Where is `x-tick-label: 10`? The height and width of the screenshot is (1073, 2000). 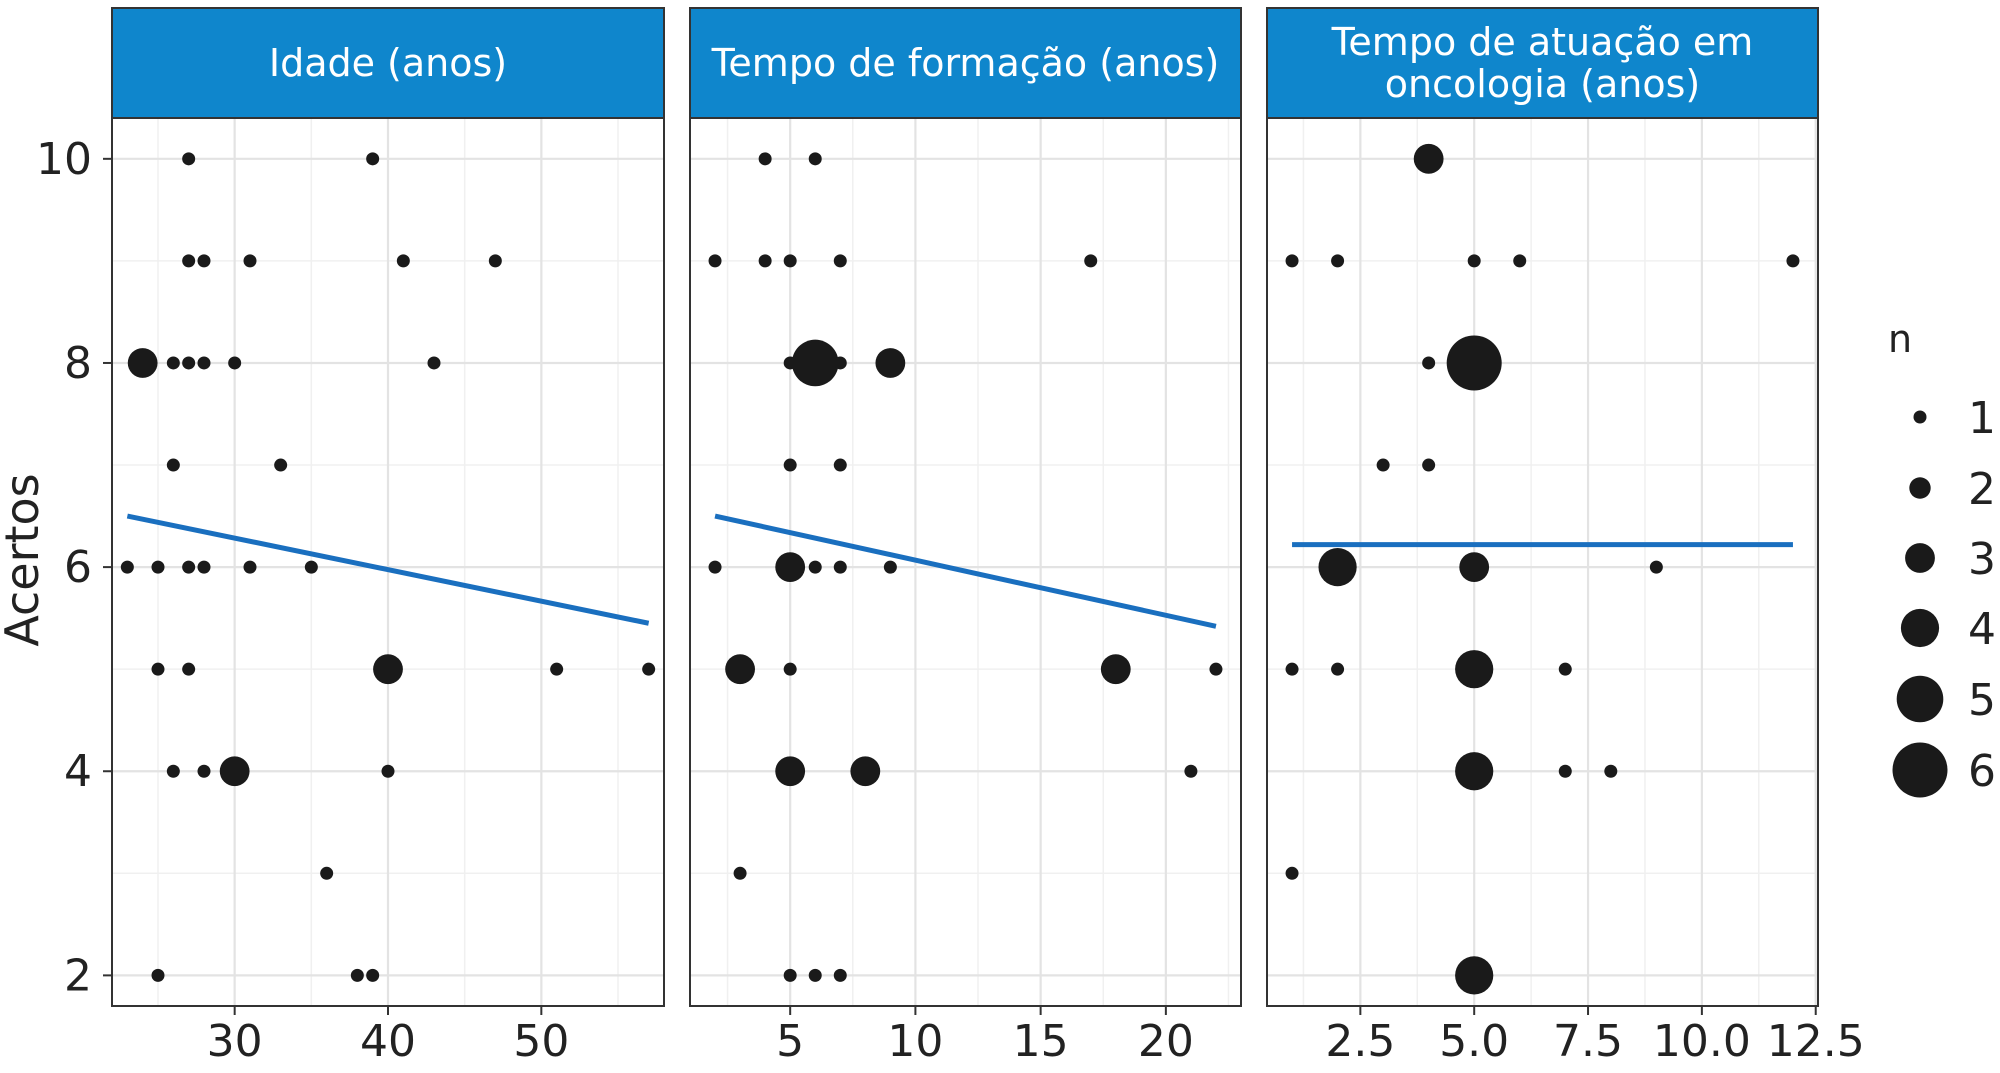
x-tick-label: 10 is located at coordinates (915, 1041).